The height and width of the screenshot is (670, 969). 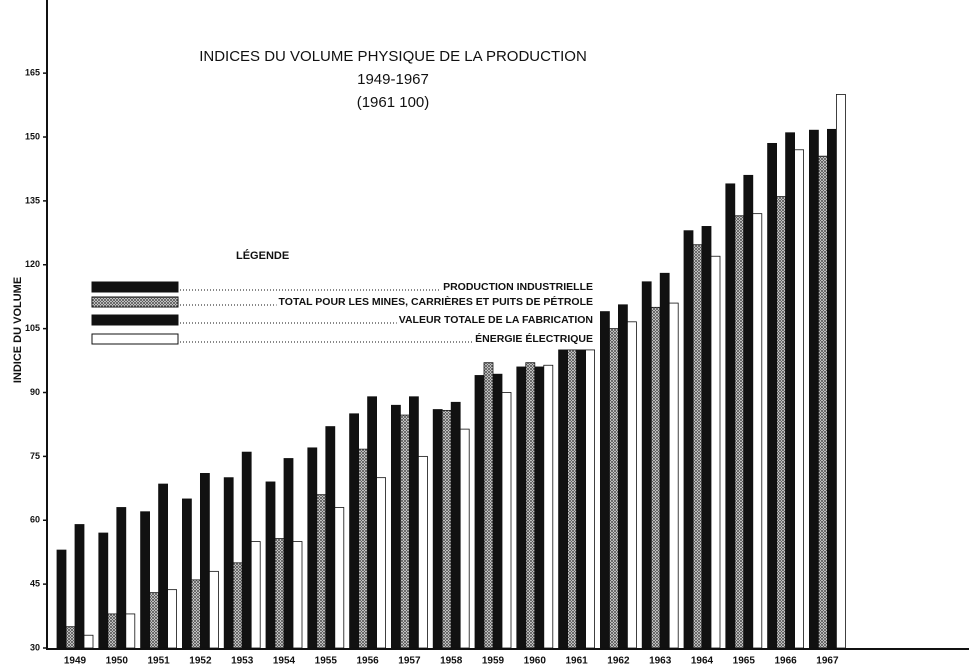 What do you see at coordinates (32, 136) in the screenshot?
I see `y-tick-label: 150` at bounding box center [32, 136].